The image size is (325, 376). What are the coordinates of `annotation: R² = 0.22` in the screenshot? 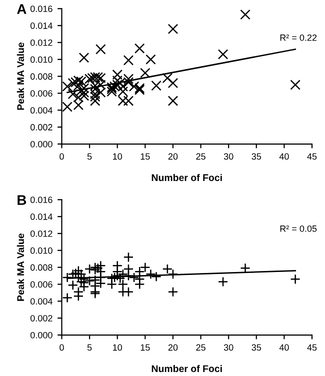 It's located at (298, 37).